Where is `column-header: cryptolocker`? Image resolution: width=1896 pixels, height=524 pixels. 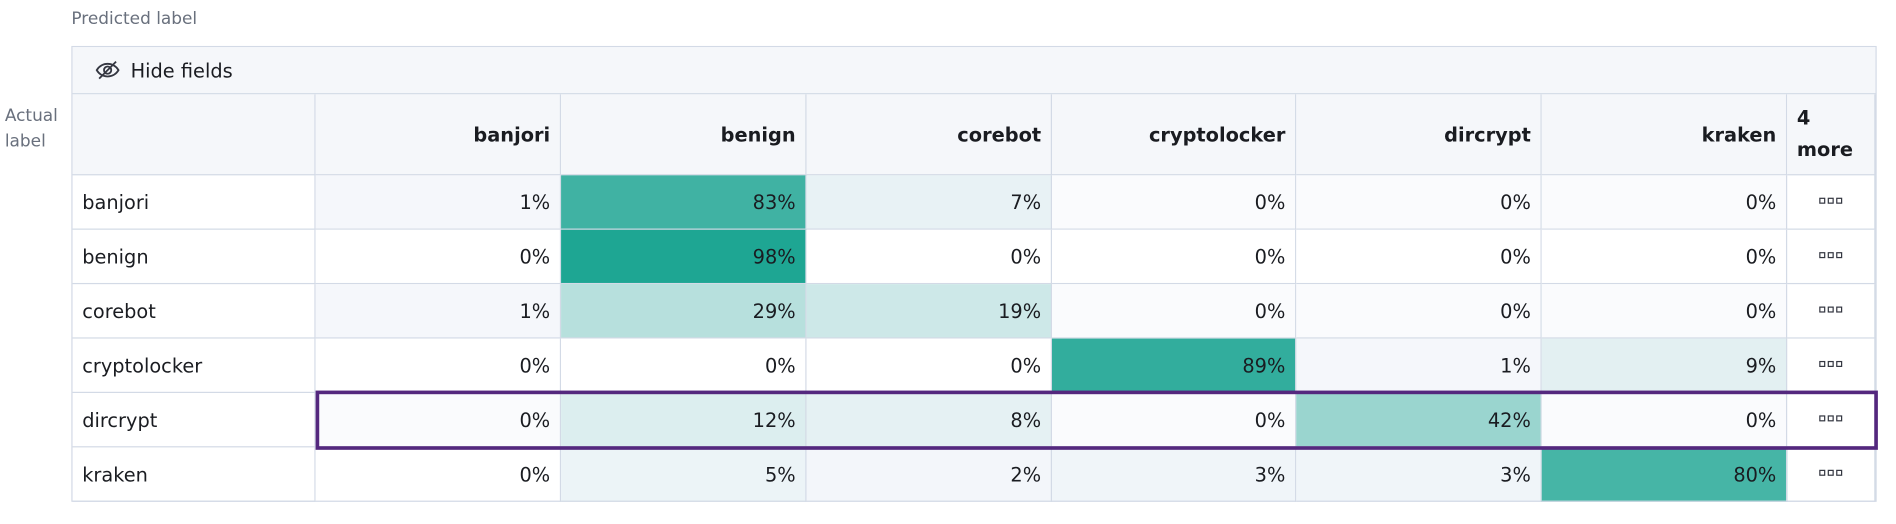 column-header: cryptolocker is located at coordinates (1174, 135).